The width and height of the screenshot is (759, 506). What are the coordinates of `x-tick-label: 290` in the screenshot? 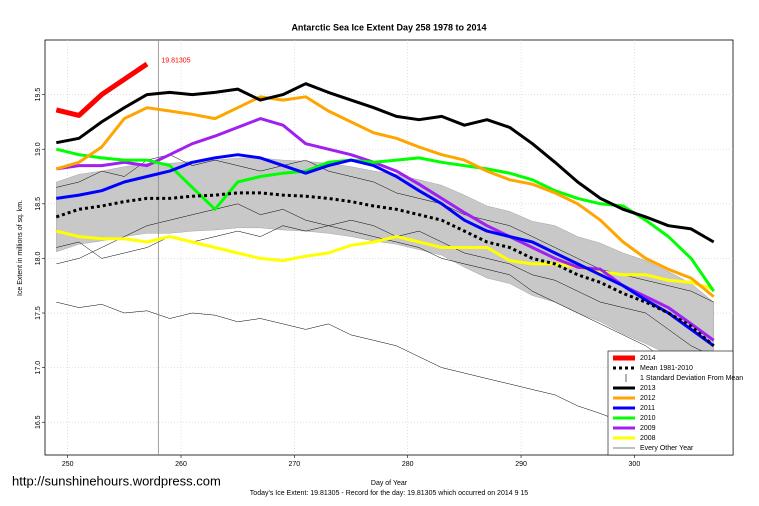 It's located at (521, 464).